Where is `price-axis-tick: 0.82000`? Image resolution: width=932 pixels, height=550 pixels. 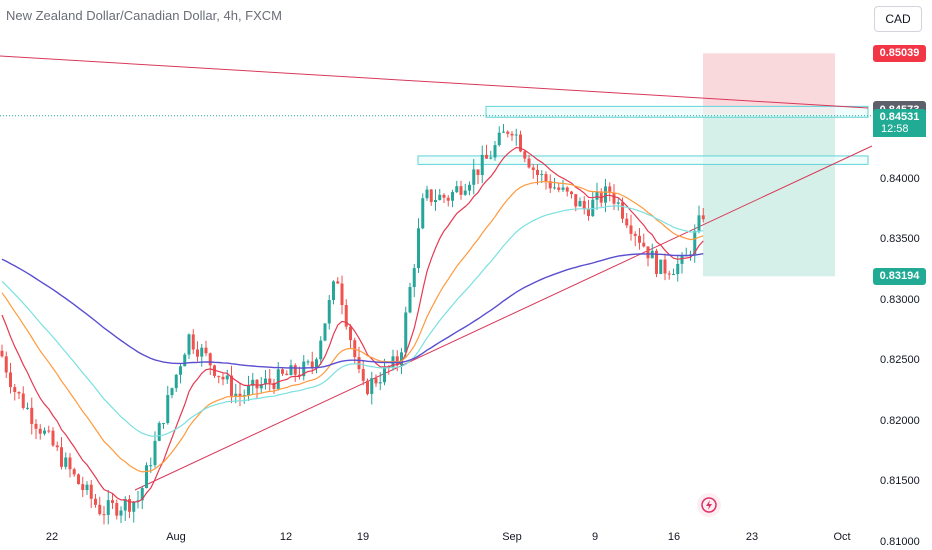 price-axis-tick: 0.82000 is located at coordinates (900, 420).